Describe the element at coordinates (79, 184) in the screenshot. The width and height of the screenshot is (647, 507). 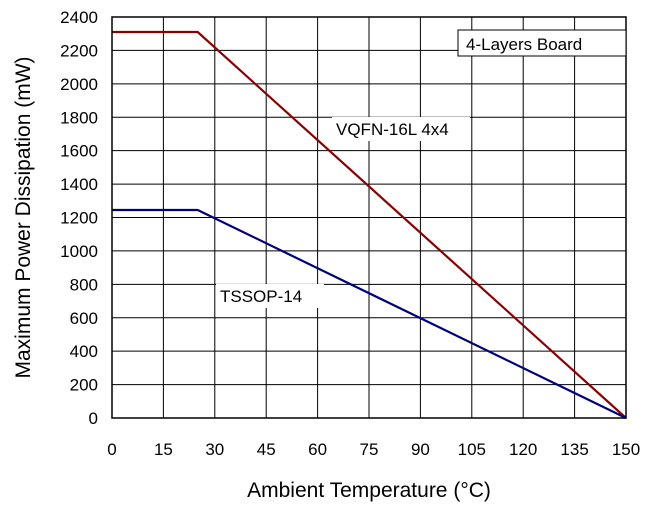
I see `y-tick-label: 1400` at that location.